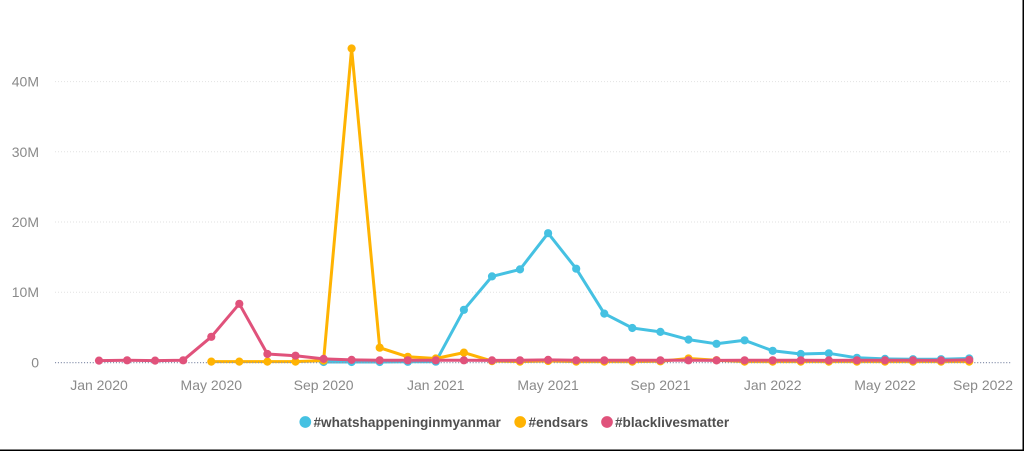 The width and height of the screenshot is (1024, 451). What do you see at coordinates (25, 292) in the screenshot?
I see `svg-text: 10M` at bounding box center [25, 292].